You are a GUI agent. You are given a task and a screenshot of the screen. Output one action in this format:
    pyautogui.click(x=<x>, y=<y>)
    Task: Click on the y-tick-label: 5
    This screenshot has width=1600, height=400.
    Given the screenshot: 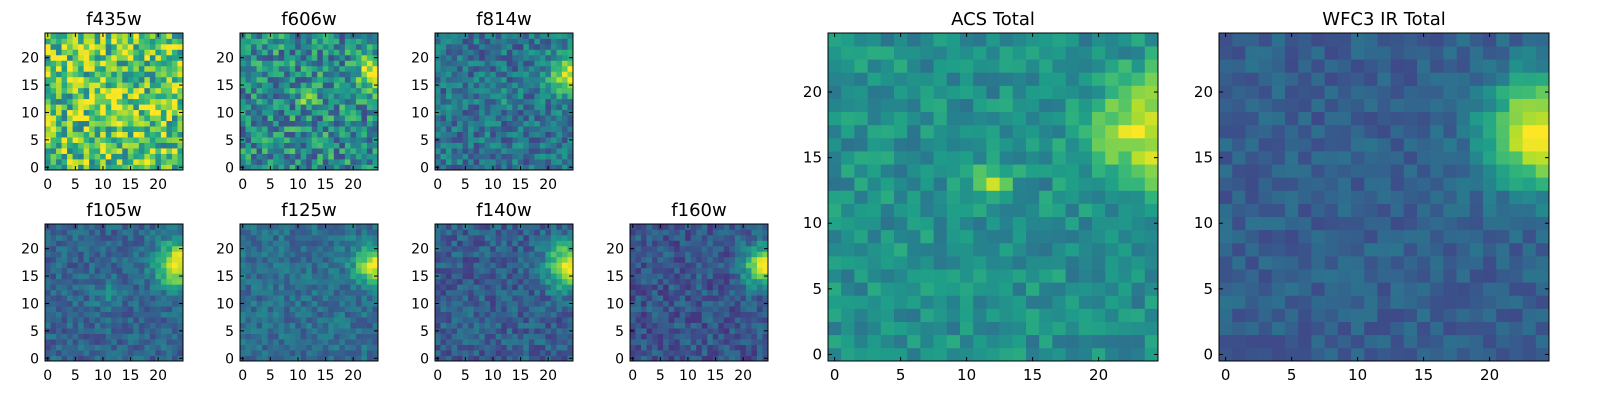 What is the action you would take?
    pyautogui.click(x=34, y=141)
    